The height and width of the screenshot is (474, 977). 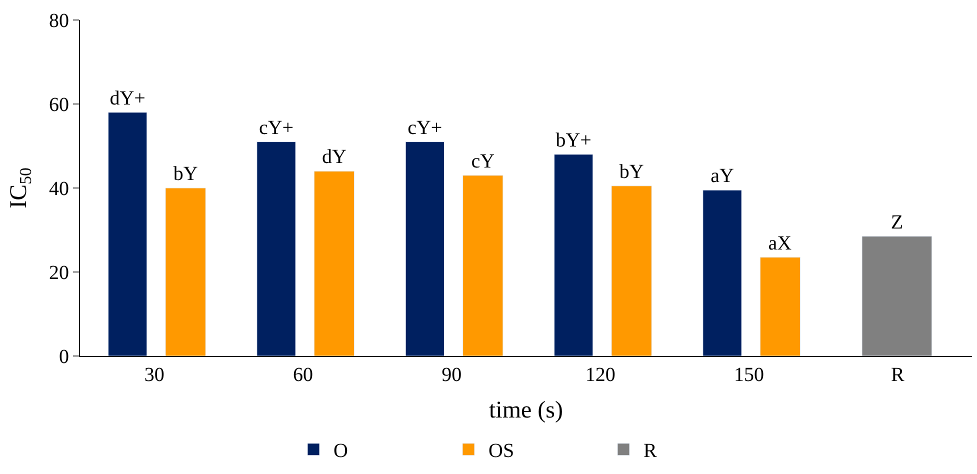 What do you see at coordinates (722, 176) in the screenshot?
I see `data-label: aY` at bounding box center [722, 176].